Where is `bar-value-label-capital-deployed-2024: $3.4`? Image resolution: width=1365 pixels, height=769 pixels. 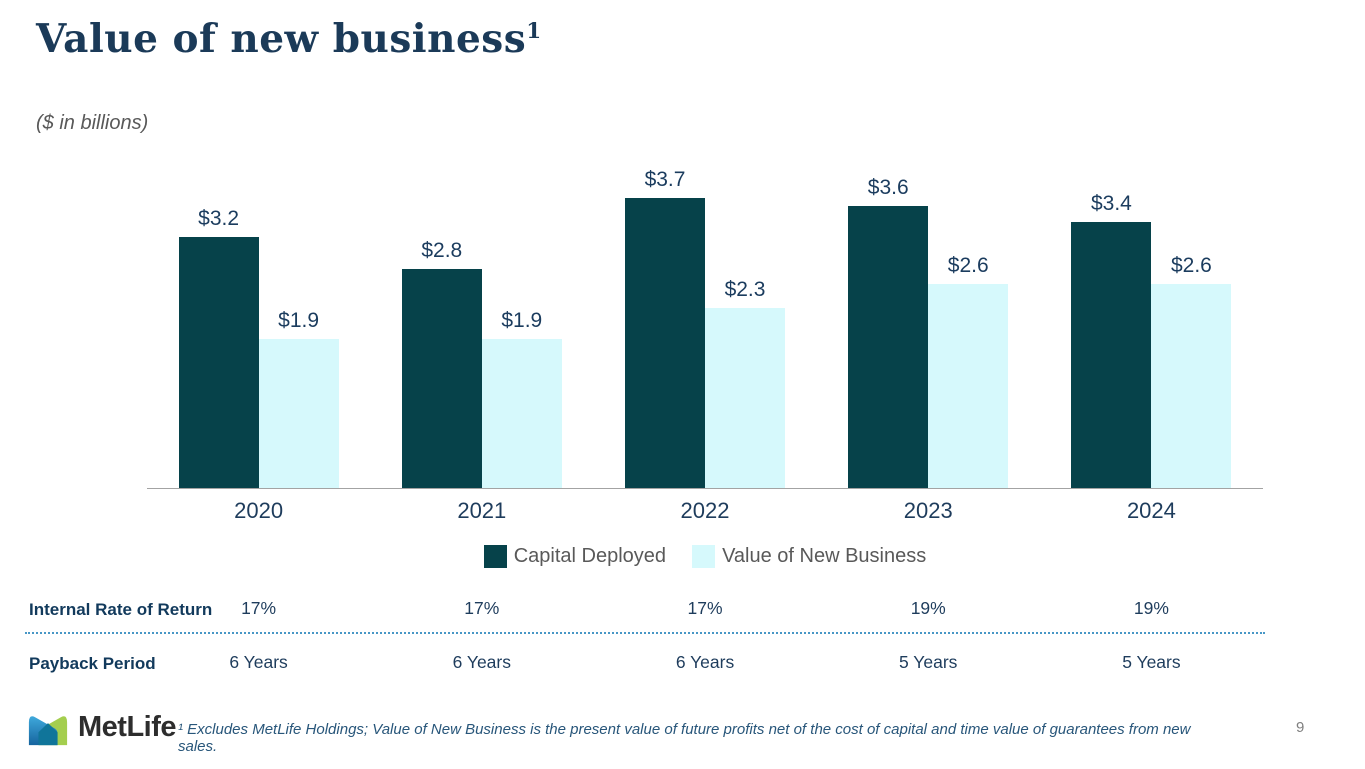
bar-value-label-capital-deployed-2024: $3.4 is located at coordinates (1111, 203).